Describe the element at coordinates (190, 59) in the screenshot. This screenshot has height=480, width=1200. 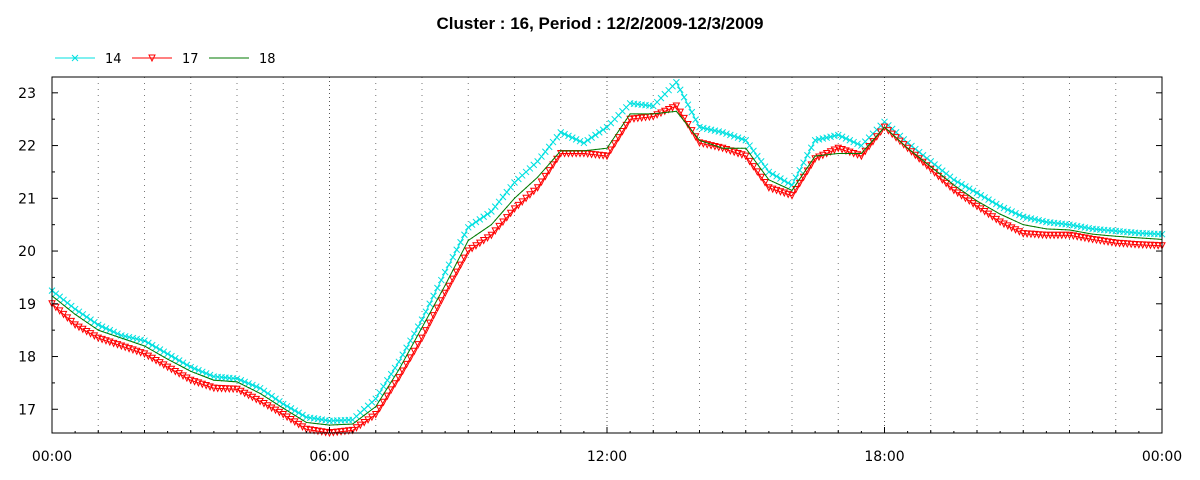
I see `legend-label: 17` at that location.